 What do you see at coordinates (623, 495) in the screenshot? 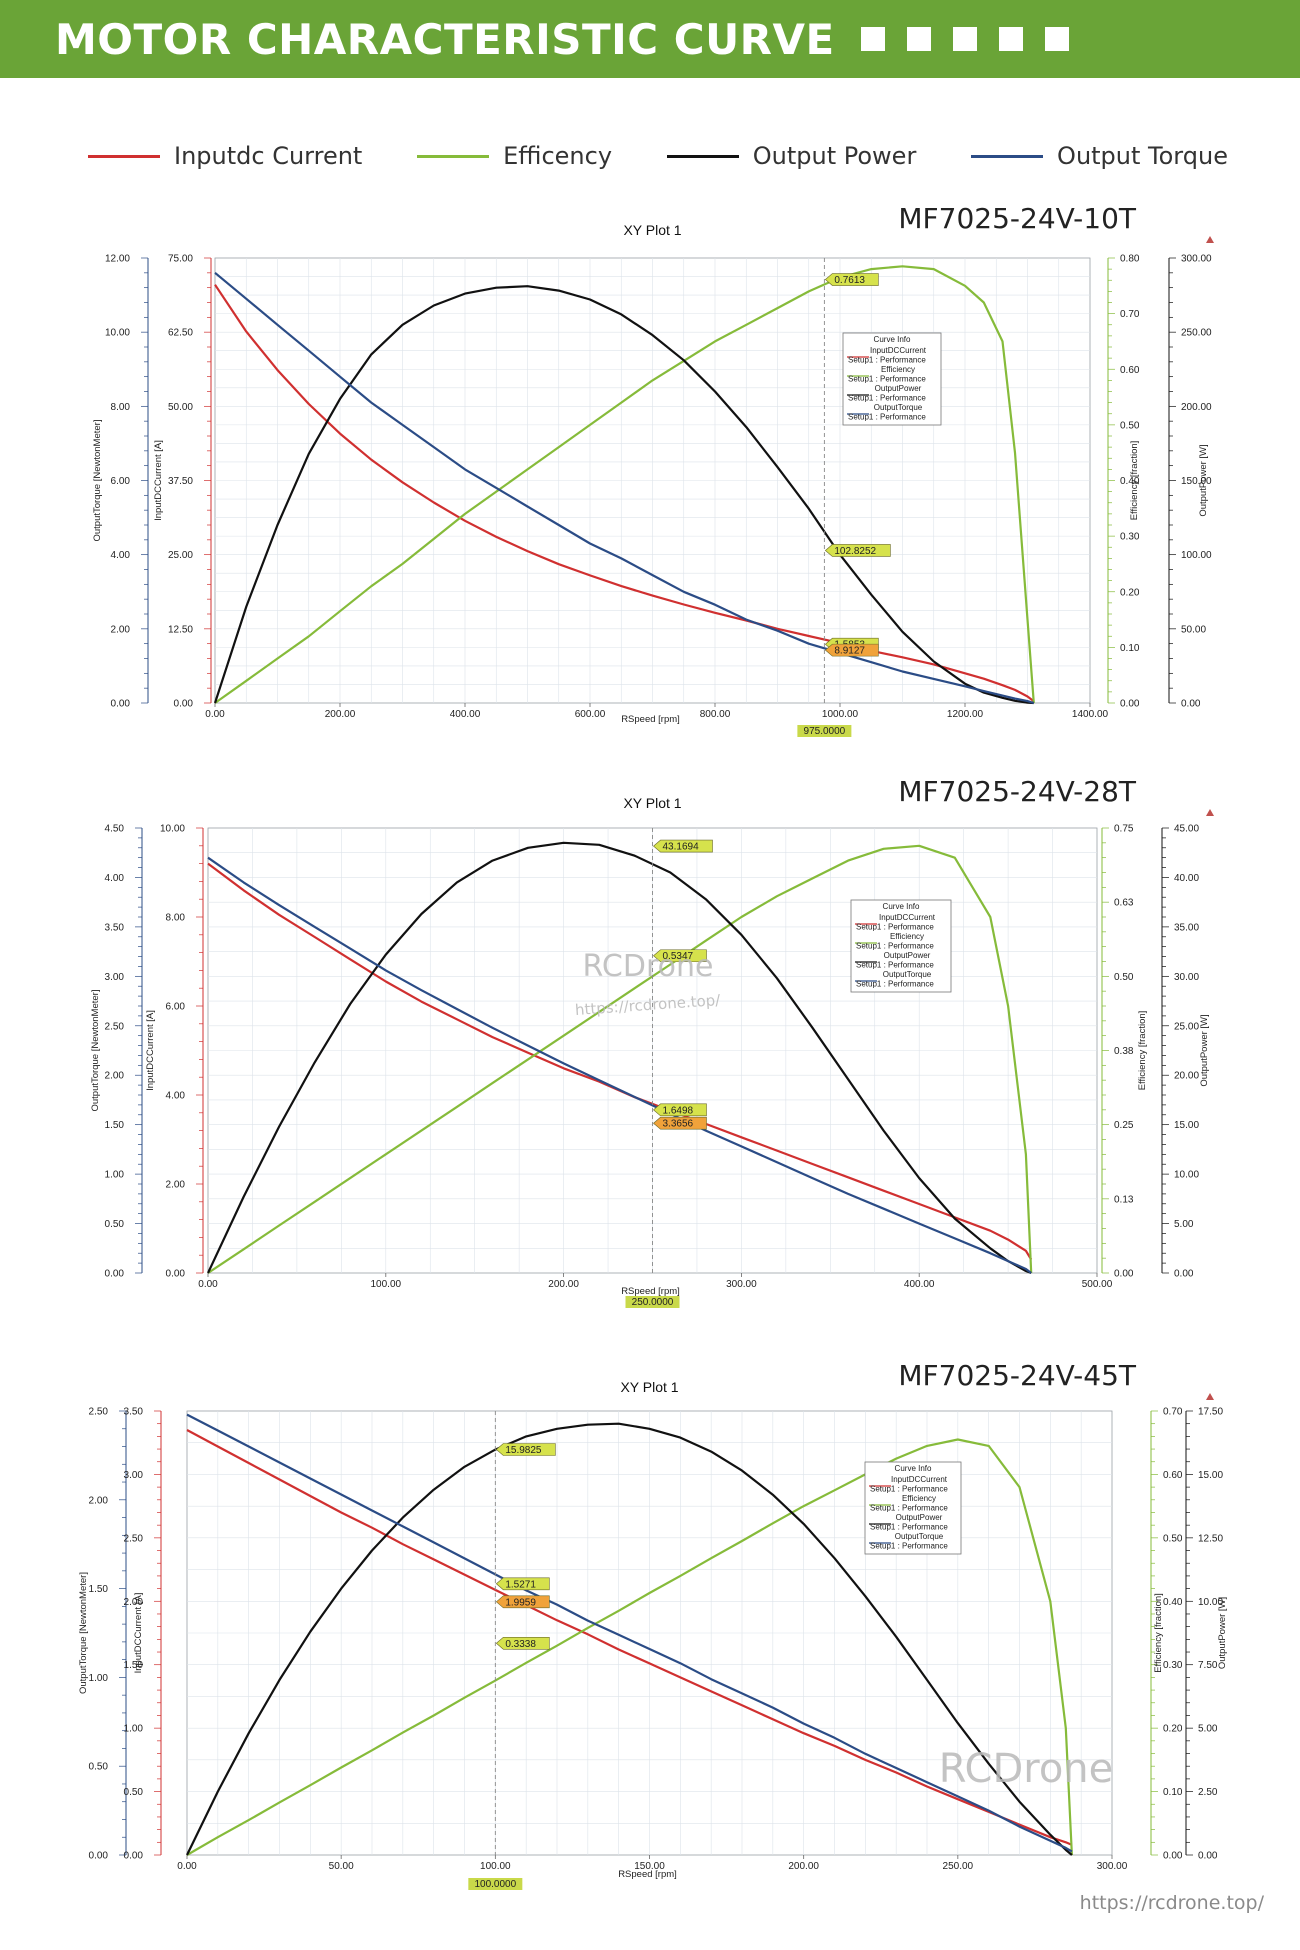
I see `series-line-power` at bounding box center [623, 495].